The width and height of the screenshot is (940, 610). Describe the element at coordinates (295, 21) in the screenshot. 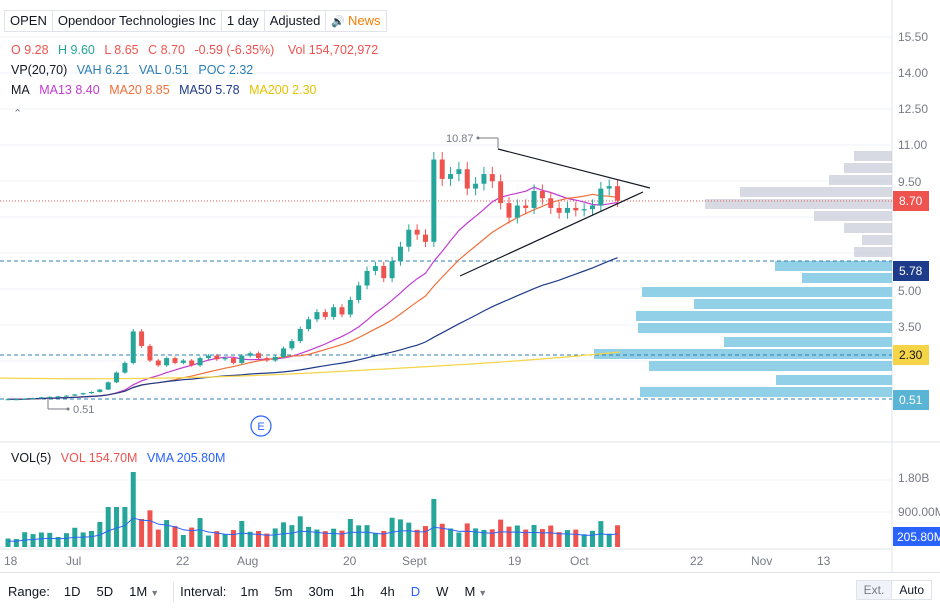

I see `adjustment-label: Adjusted` at that location.